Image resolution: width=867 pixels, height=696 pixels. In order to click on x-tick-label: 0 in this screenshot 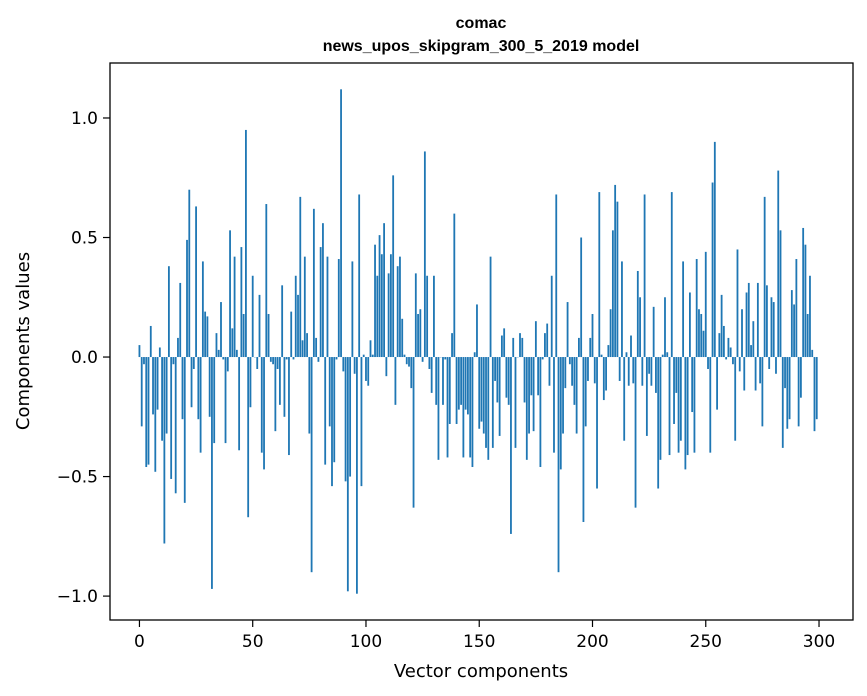, I will do `click(139, 642)`.